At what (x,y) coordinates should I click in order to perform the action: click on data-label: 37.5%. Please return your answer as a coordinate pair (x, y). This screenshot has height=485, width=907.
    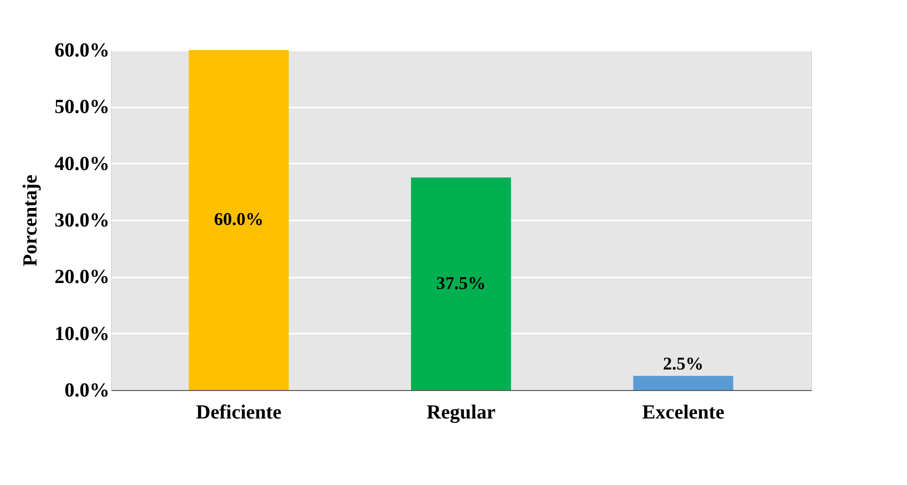
    Looking at the image, I should click on (461, 282).